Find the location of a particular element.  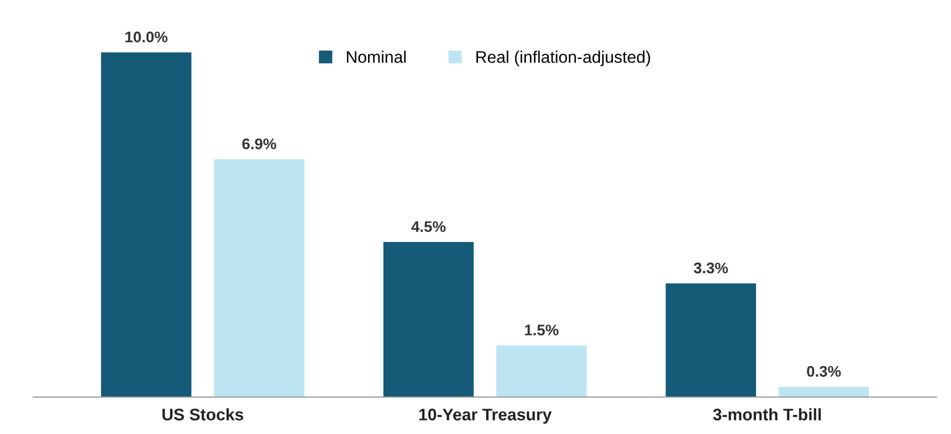

legend-label: Real (inflation-adjusted) is located at coordinates (563, 58).